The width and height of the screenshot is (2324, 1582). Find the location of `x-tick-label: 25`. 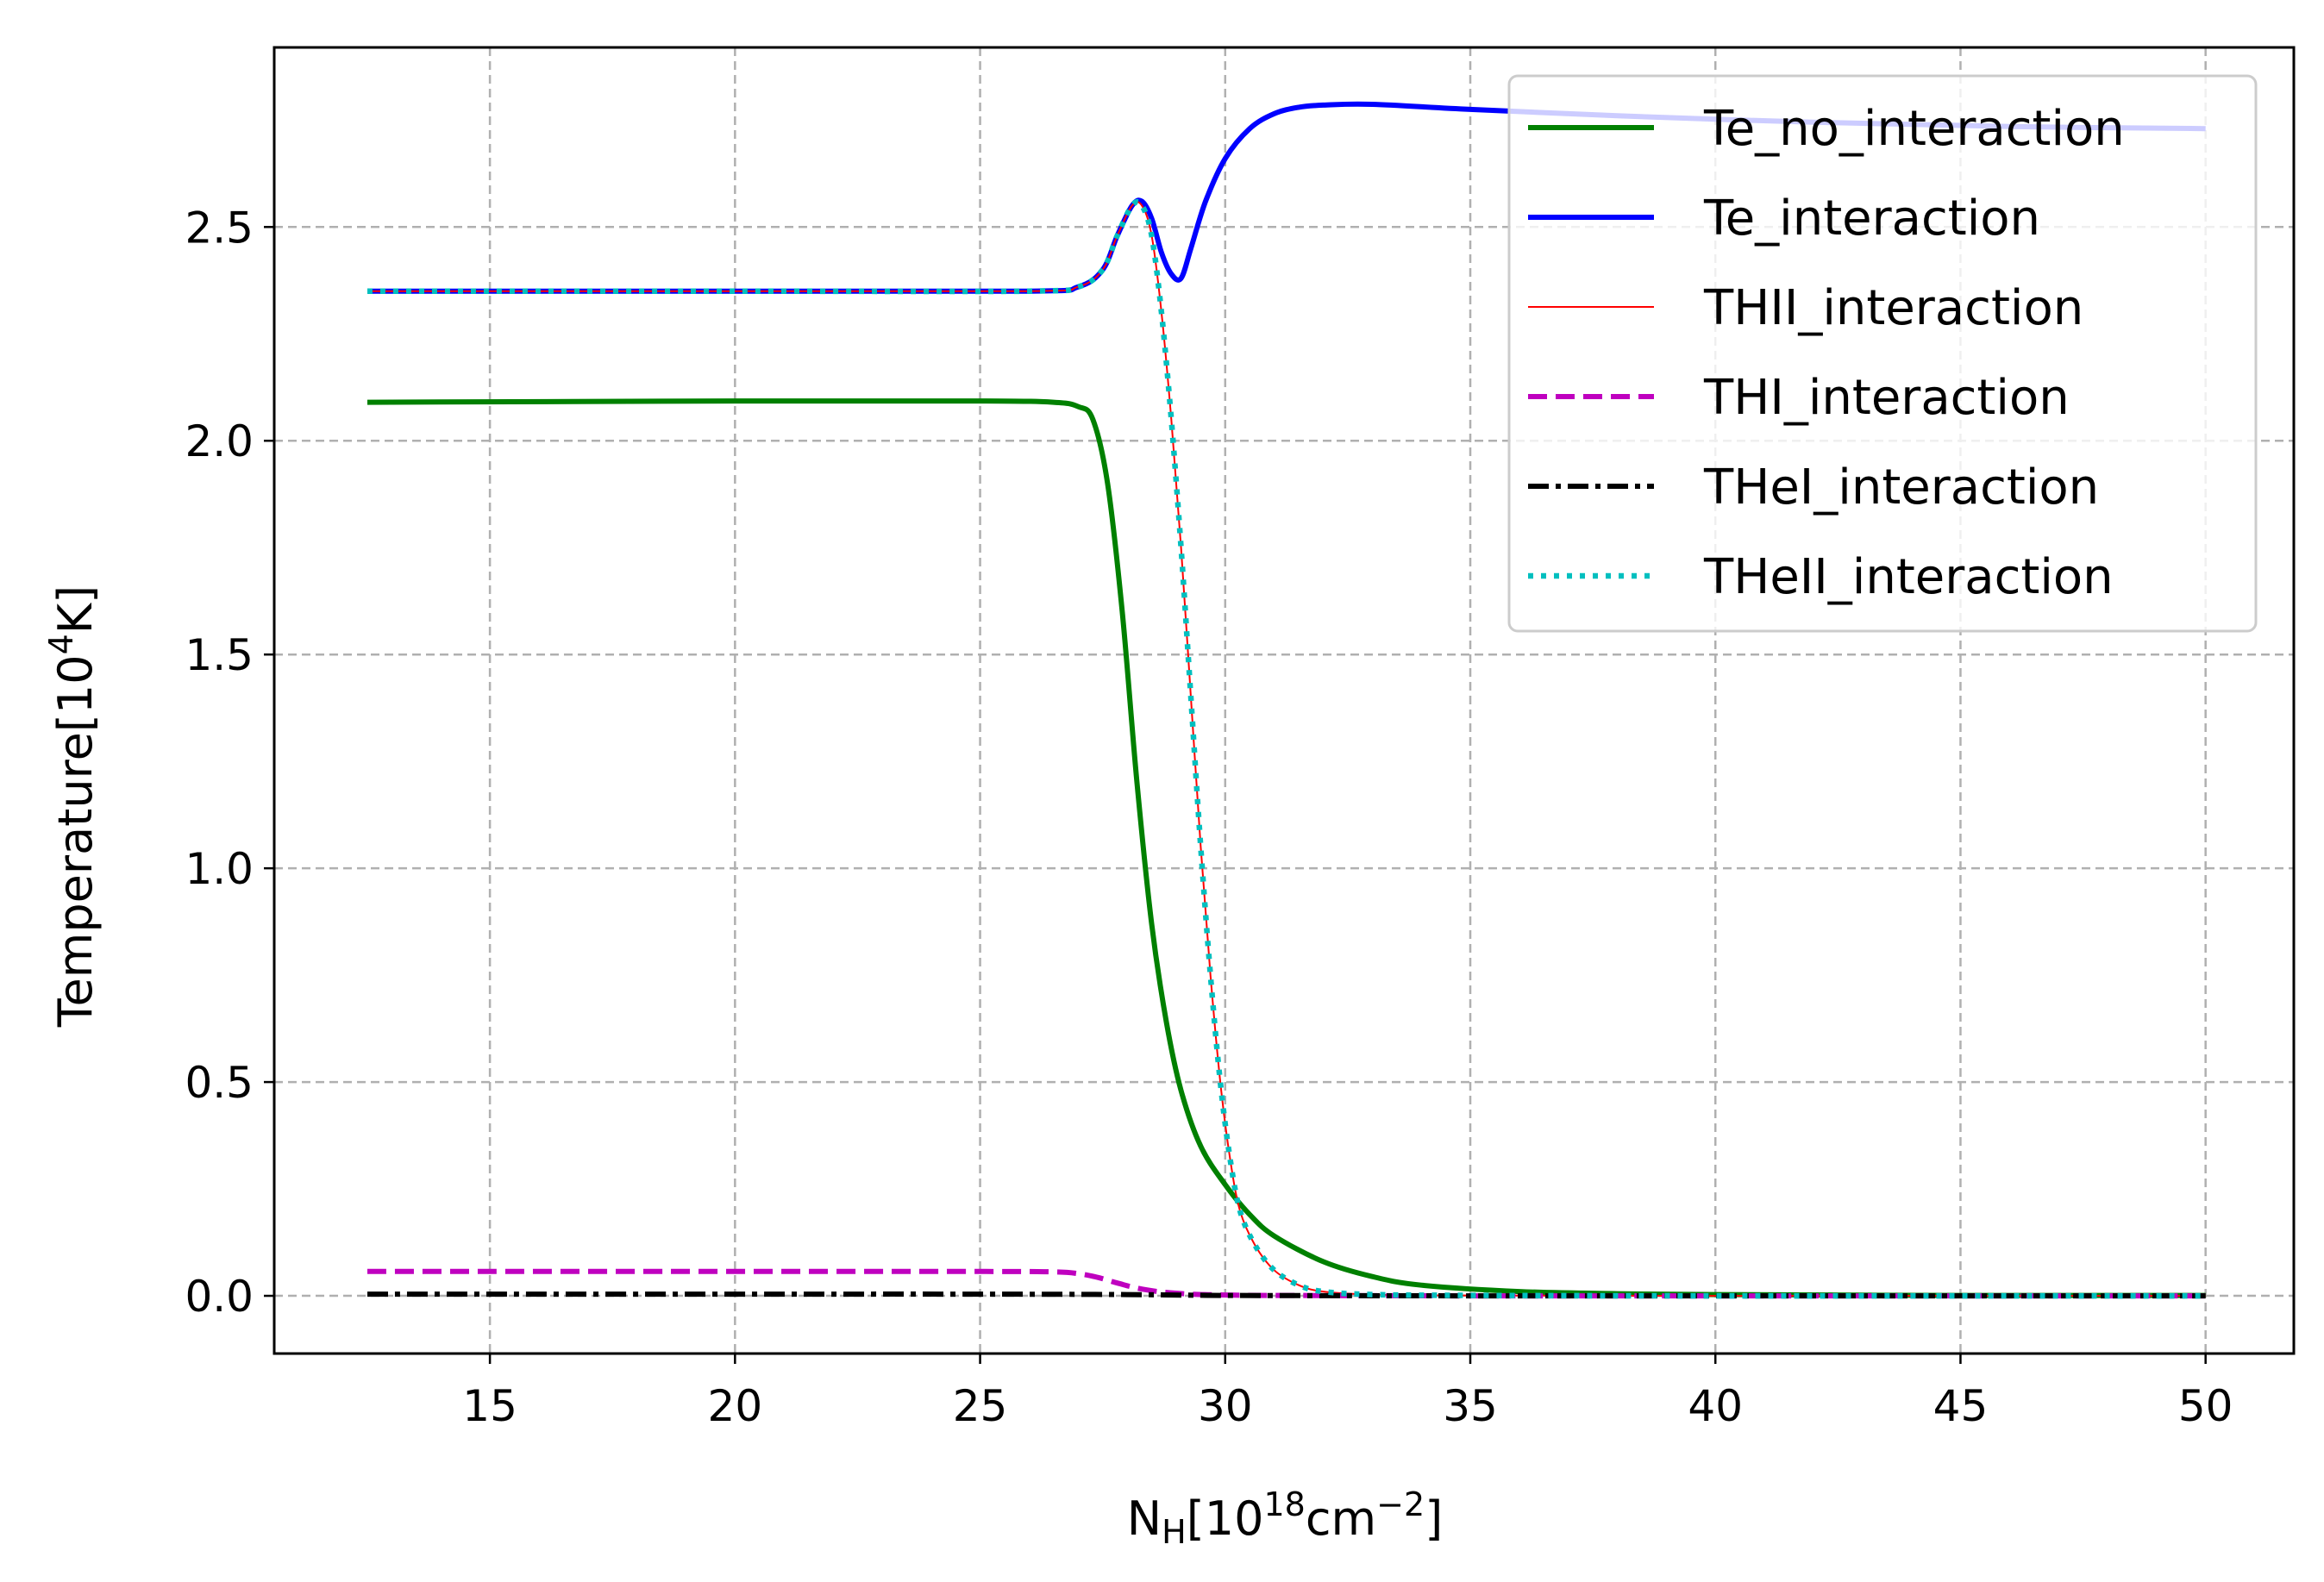

x-tick-label: 25 is located at coordinates (980, 1406).